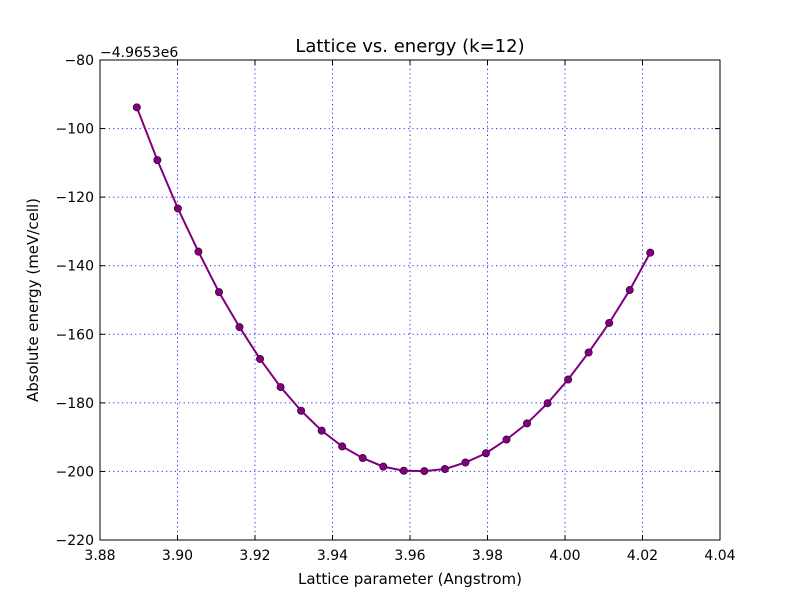 The height and width of the screenshot is (600, 800). Describe the element at coordinates (75, 267) in the screenshot. I see `y-tick-label: −140` at that location.